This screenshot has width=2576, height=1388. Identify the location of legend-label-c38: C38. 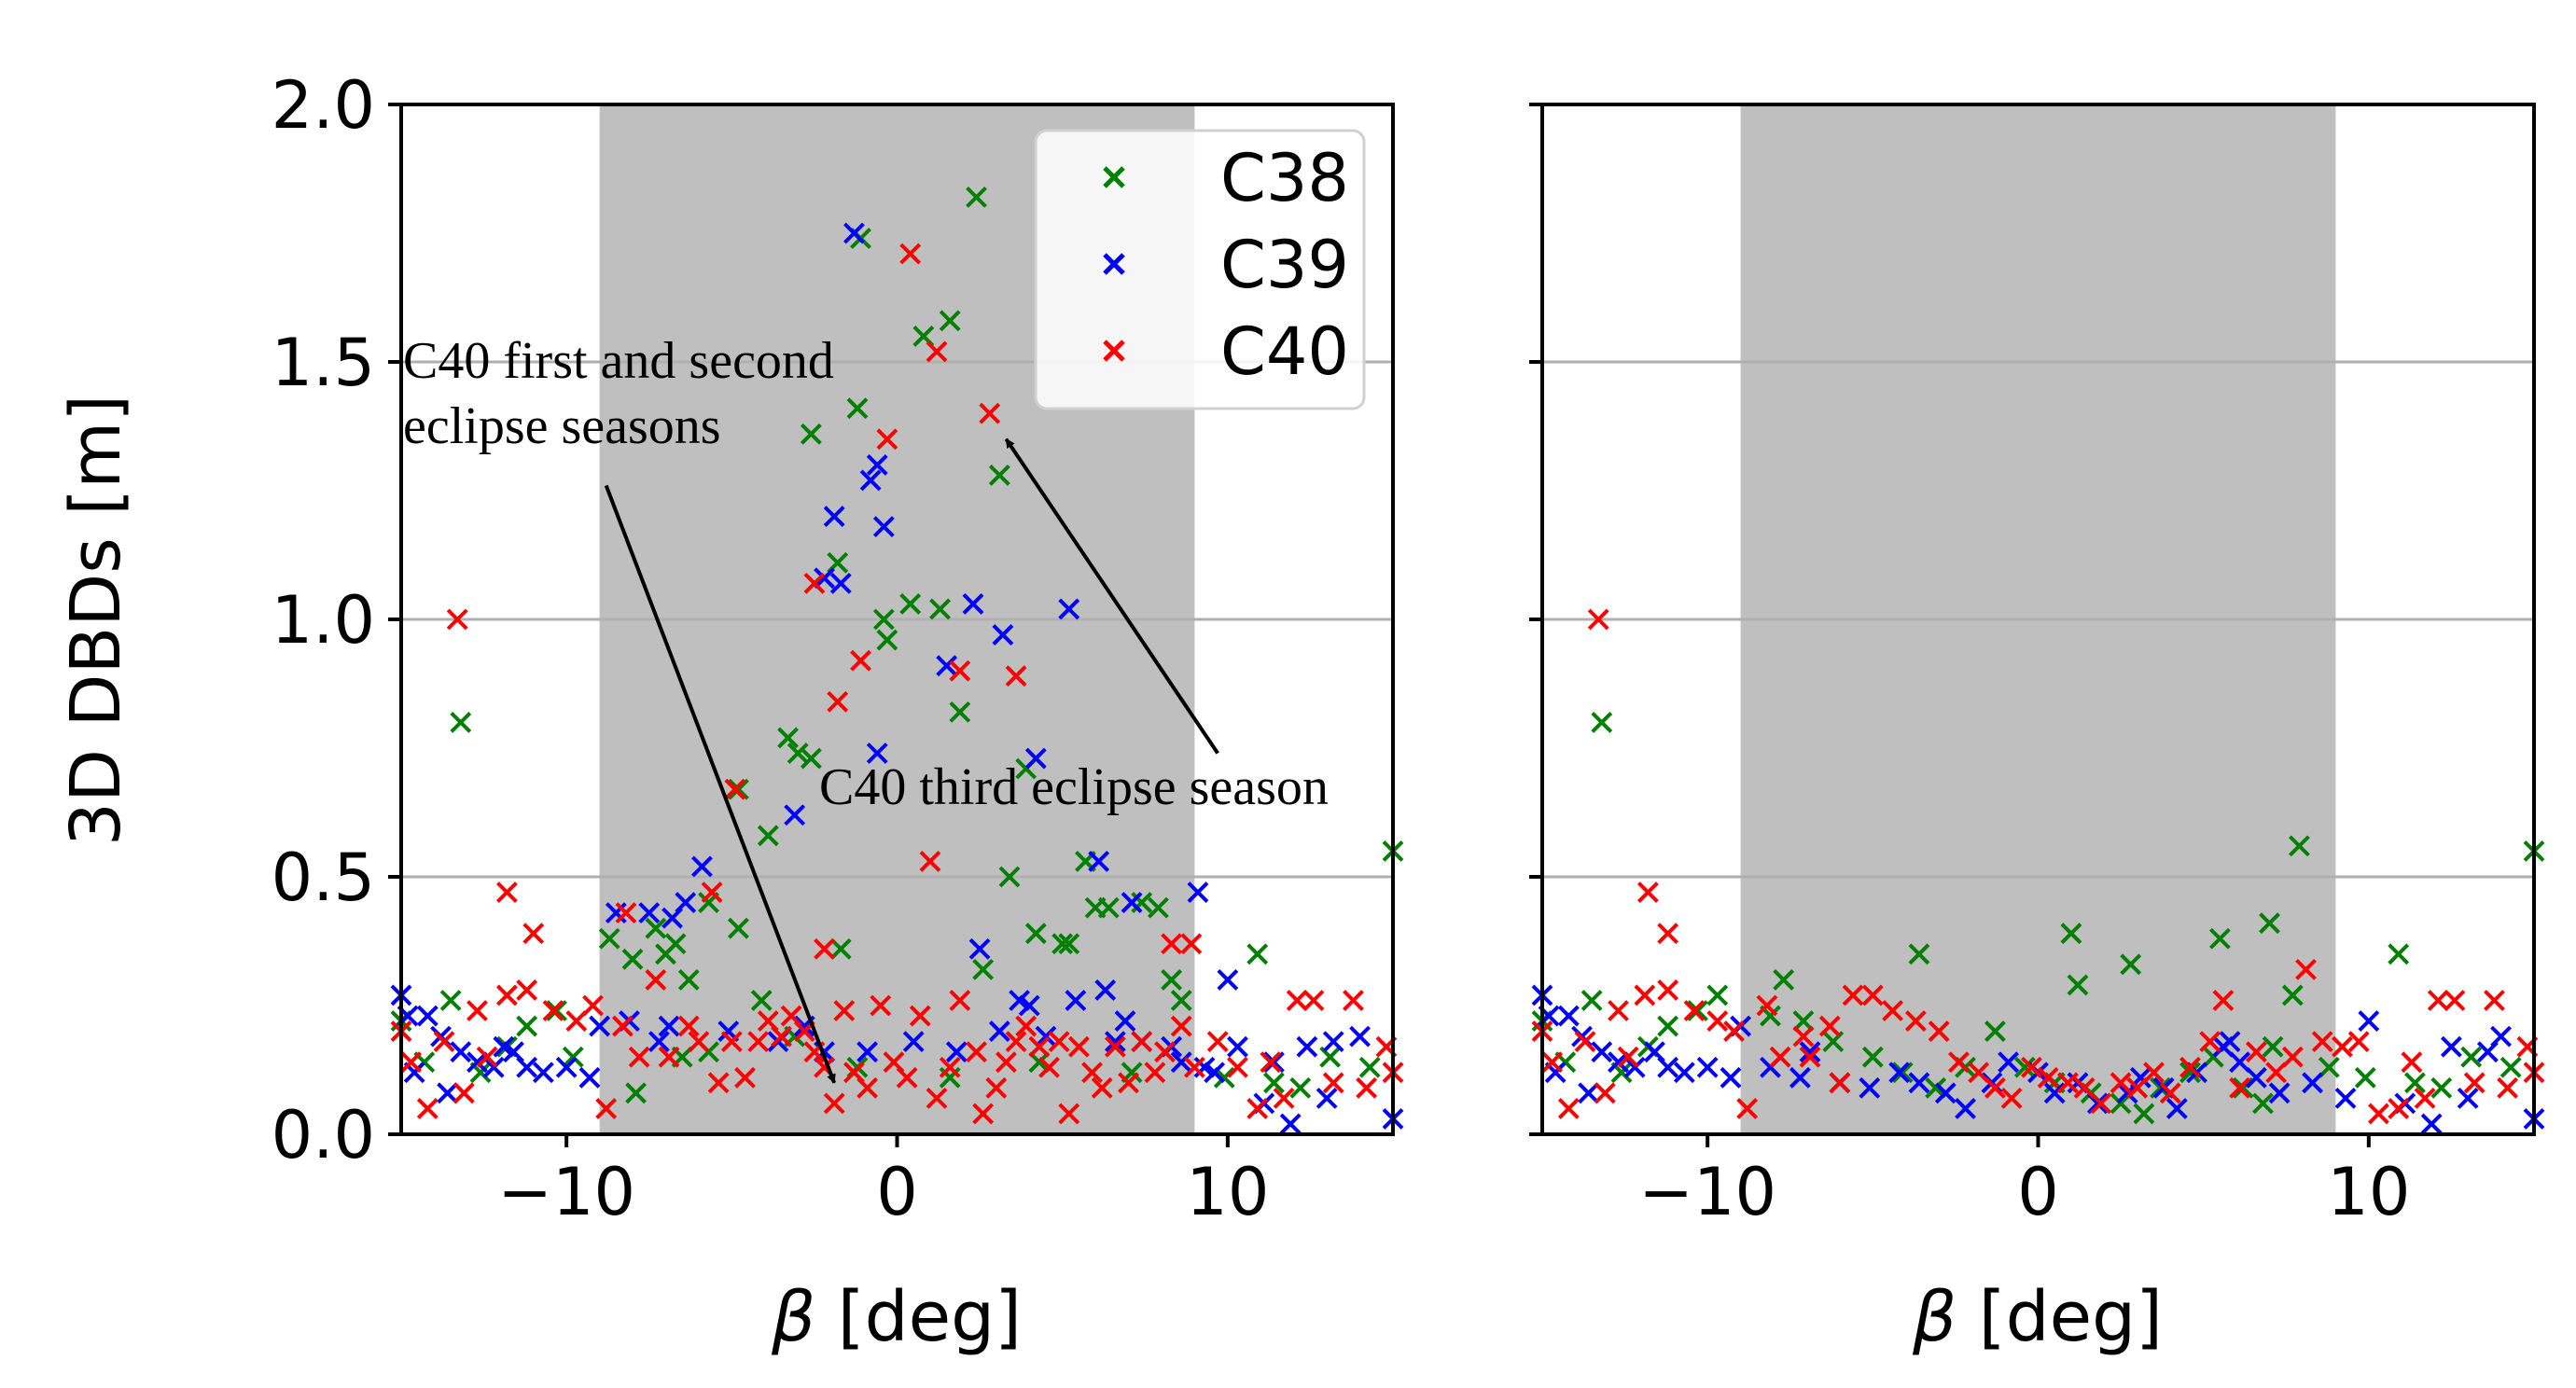
(1284, 178).